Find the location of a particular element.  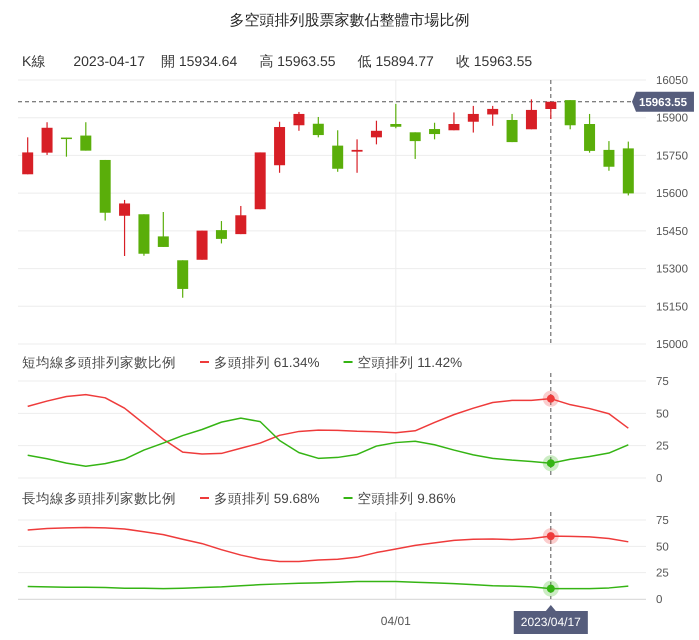

text: 2023-04-17 is located at coordinates (109, 61).